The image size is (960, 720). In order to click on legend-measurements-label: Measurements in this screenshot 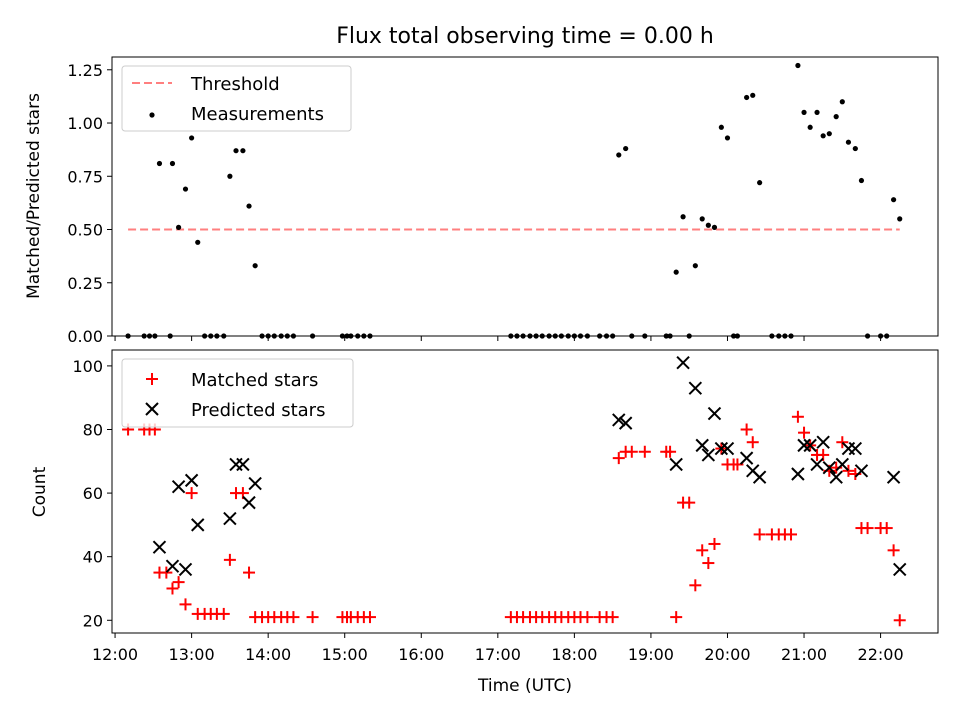, I will do `click(257, 114)`.